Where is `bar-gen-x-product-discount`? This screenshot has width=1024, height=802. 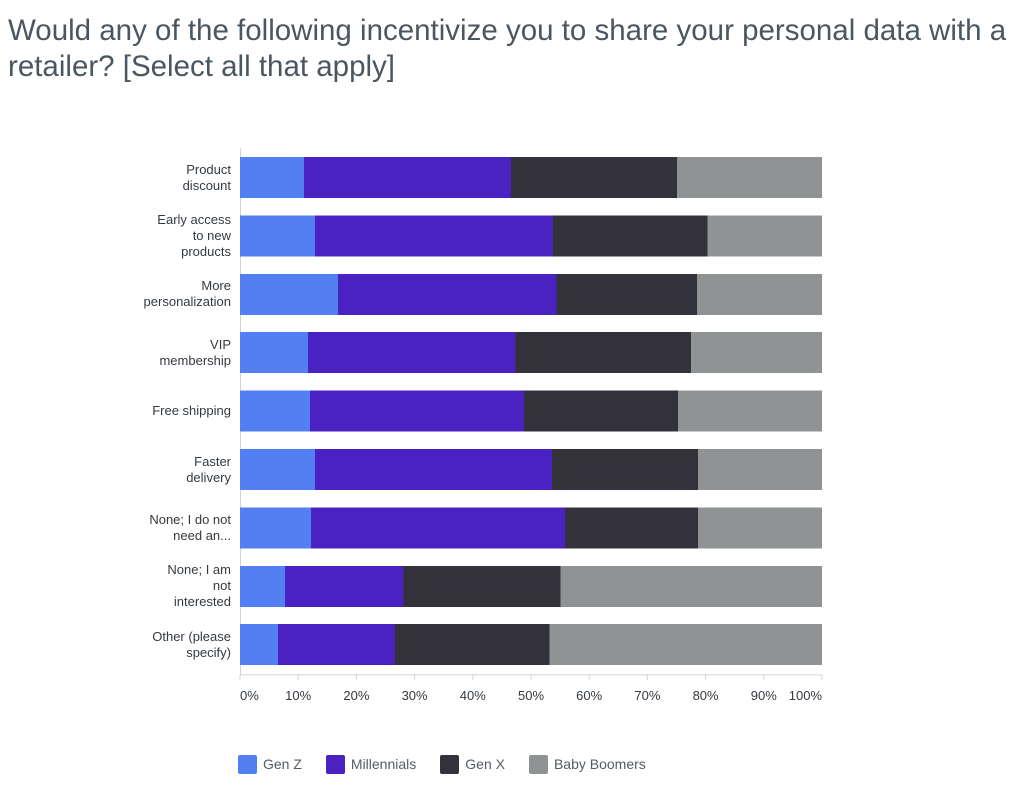 bar-gen-x-product-discount is located at coordinates (594, 177).